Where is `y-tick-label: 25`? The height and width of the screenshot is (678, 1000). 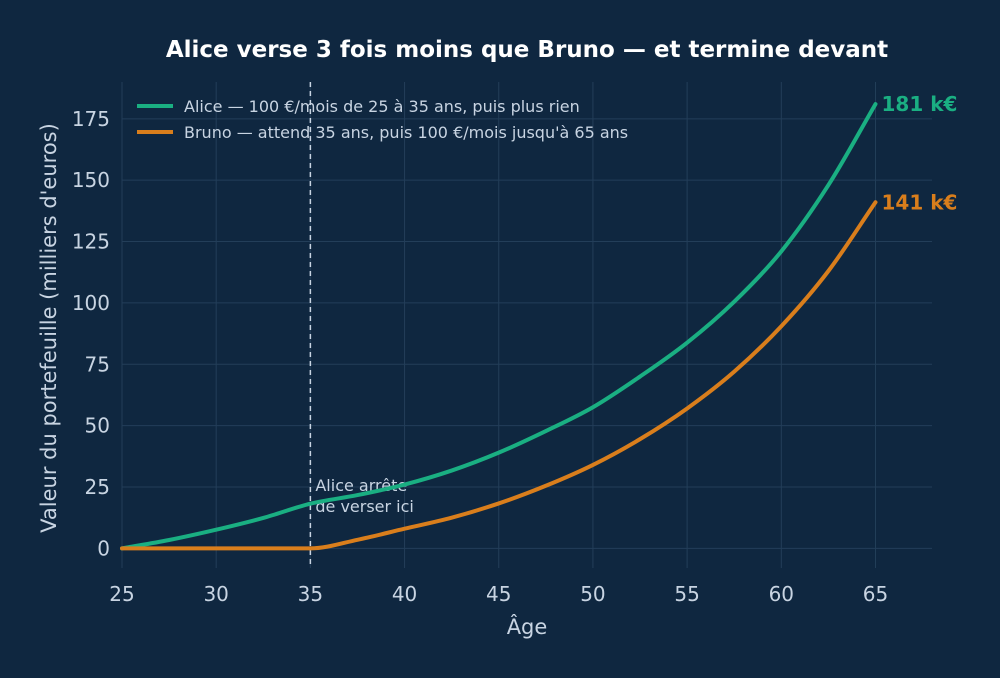
y-tick-label: 25 is located at coordinates (97, 487).